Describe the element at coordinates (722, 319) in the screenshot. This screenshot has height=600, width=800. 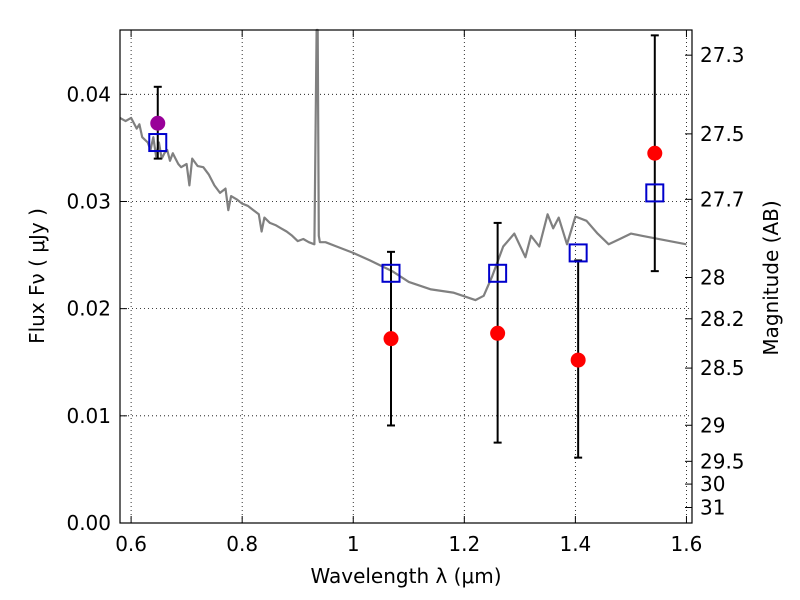
I see `right-y-tick-label: 28.2` at that location.